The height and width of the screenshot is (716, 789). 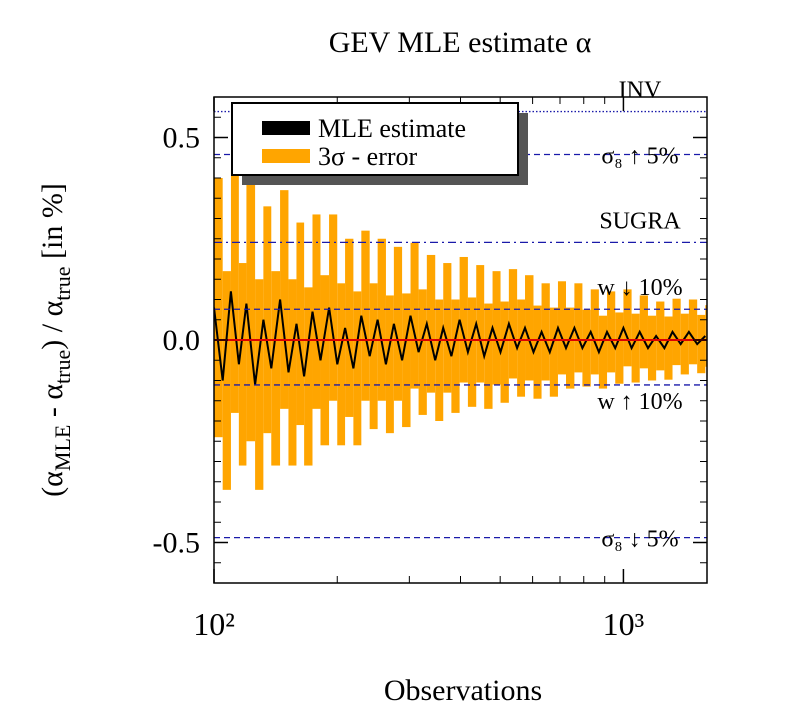 I want to click on x-tick-label: 10², so click(x=214, y=624).